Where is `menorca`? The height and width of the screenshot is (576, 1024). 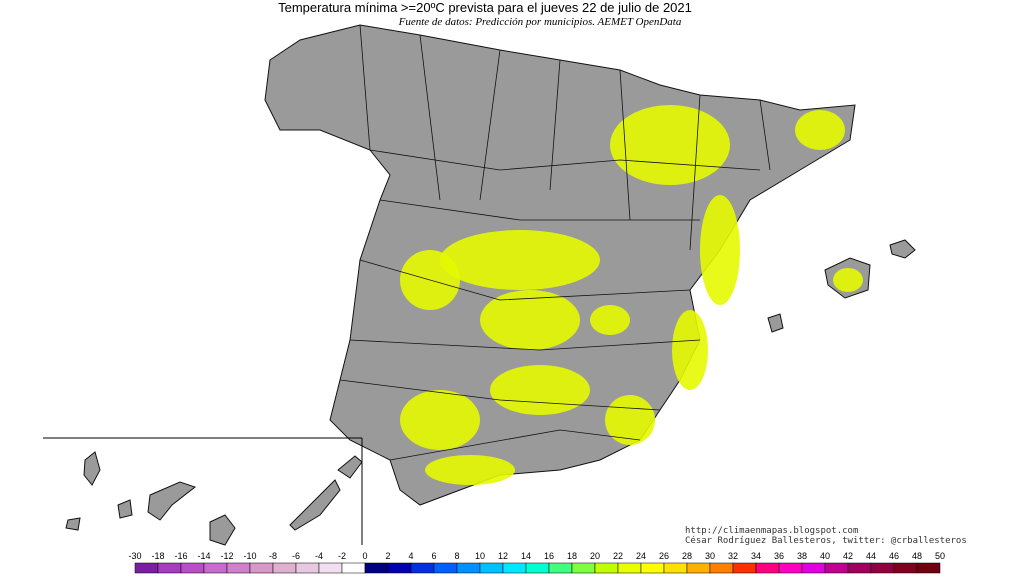 menorca is located at coordinates (902, 249).